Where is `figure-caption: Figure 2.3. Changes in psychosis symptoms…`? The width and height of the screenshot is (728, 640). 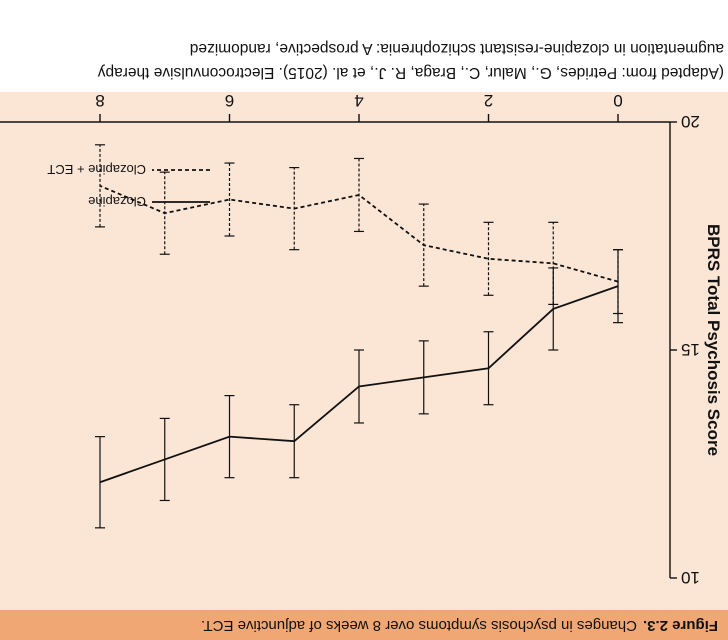
figure-caption: Figure 2.3. Changes in psychosis symptoms… is located at coordinates (459, 625).